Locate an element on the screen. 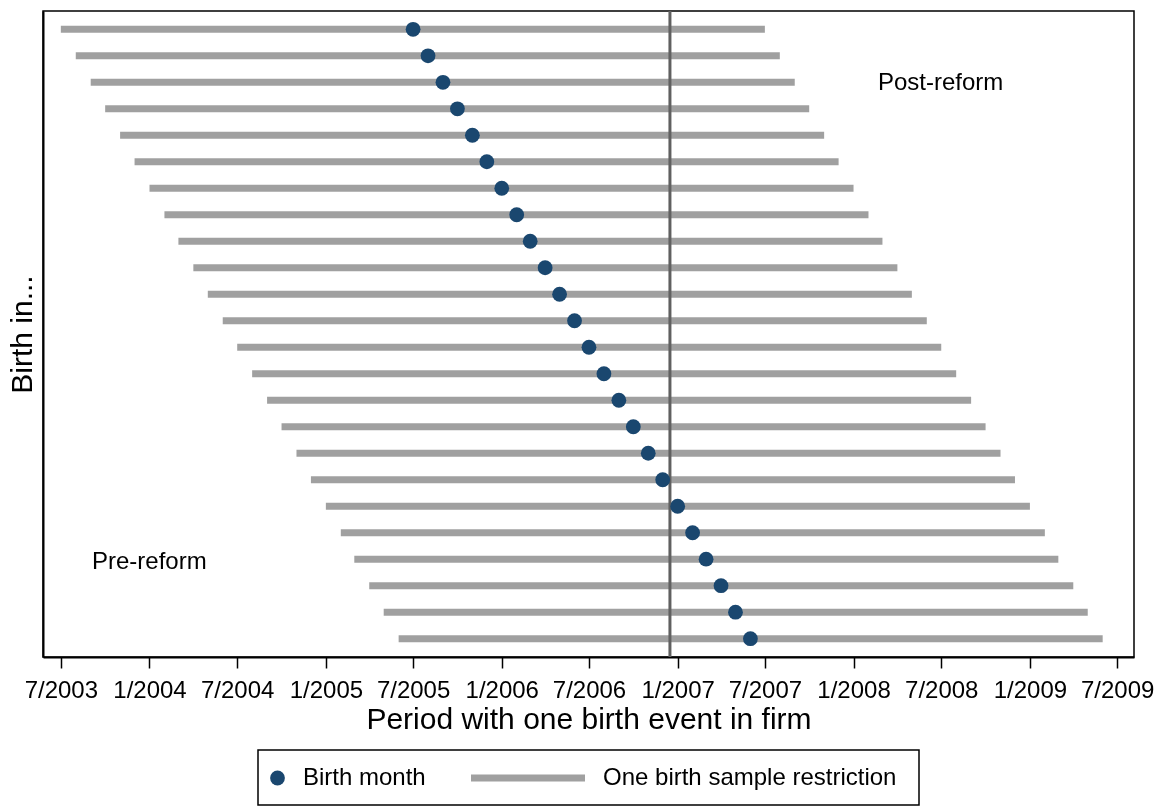  x-tick-label: 7/2004 is located at coordinates (238, 689).